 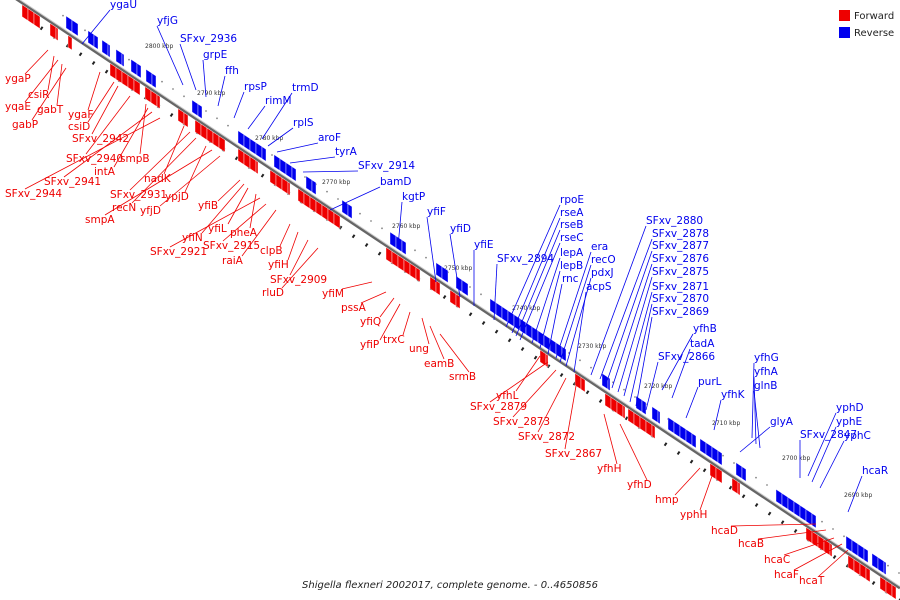 I want to click on reverse-gene-label: SFxv_2866, so click(x=686, y=357).